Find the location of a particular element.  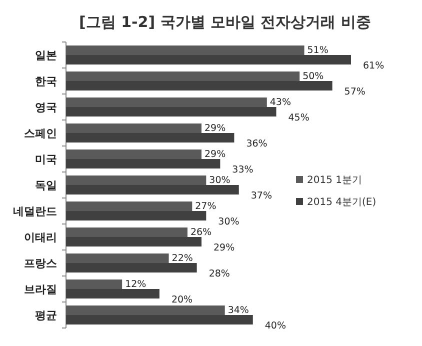

y-tick-label: 평균 is located at coordinates (46, 315).